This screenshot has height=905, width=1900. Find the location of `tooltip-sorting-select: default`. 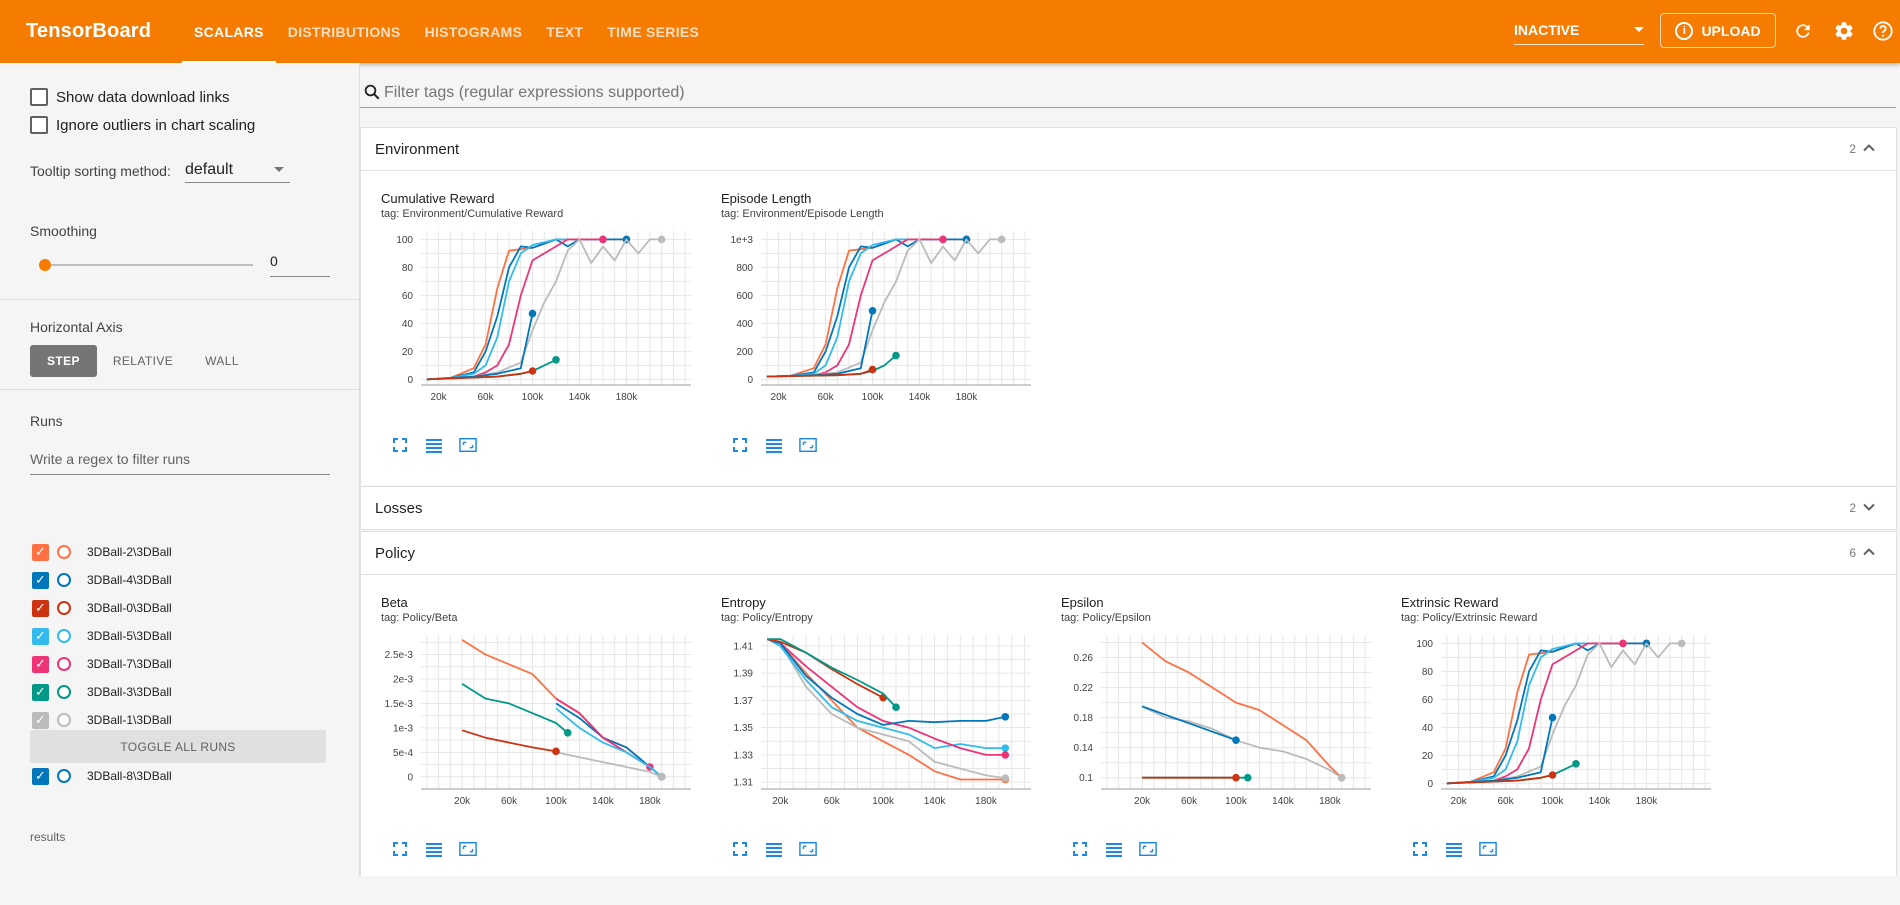

tooltip-sorting-select: default is located at coordinates (237, 170).